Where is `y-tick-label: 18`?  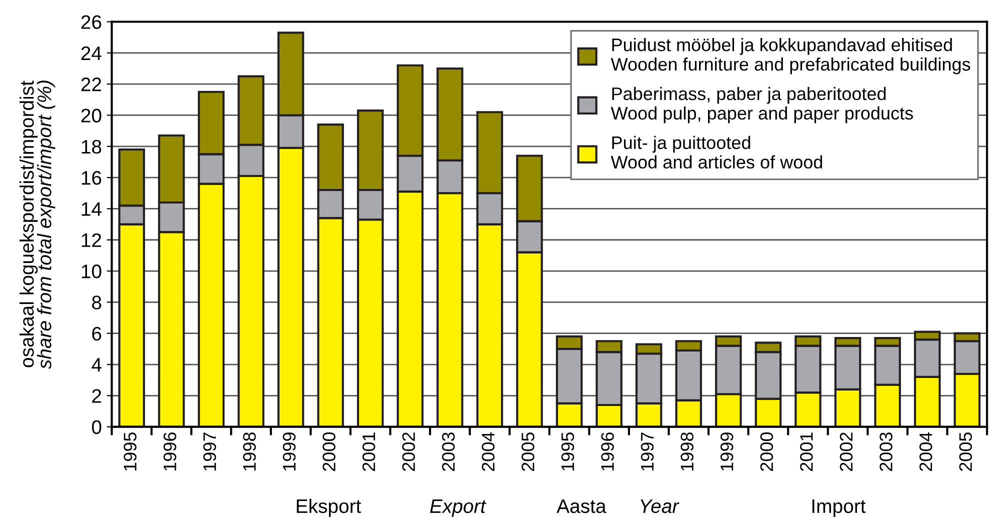 y-tick-label: 18 is located at coordinates (92, 147).